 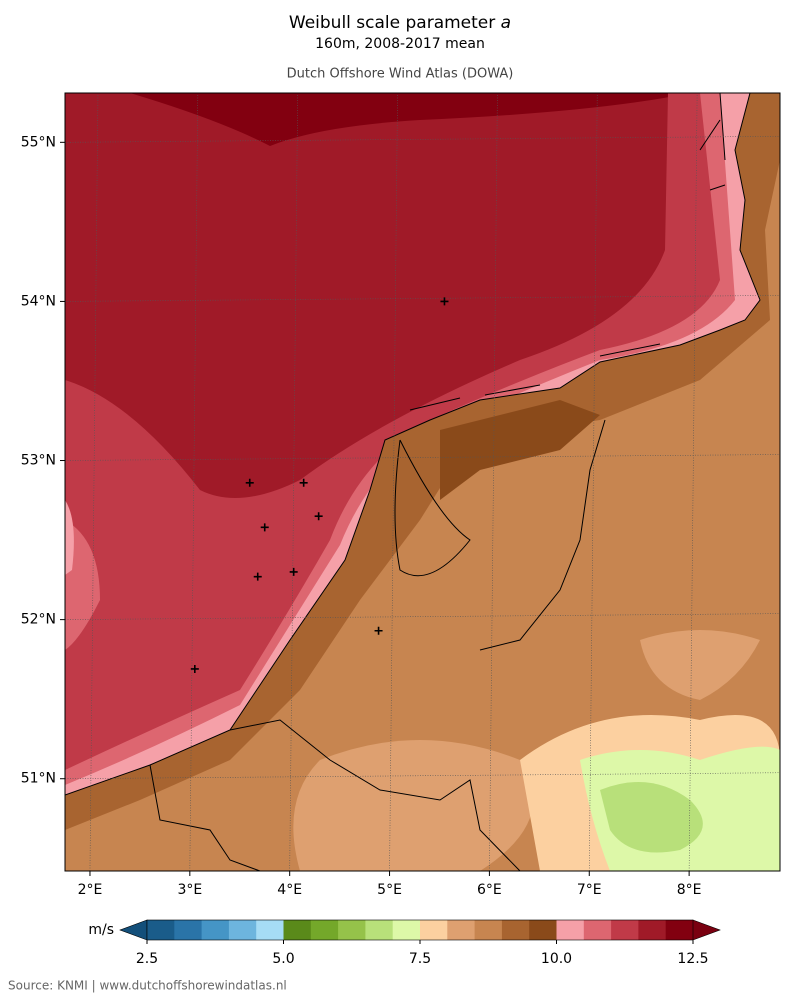 What do you see at coordinates (189, 890) in the screenshot?
I see `x-tick-label: 3°E` at bounding box center [189, 890].